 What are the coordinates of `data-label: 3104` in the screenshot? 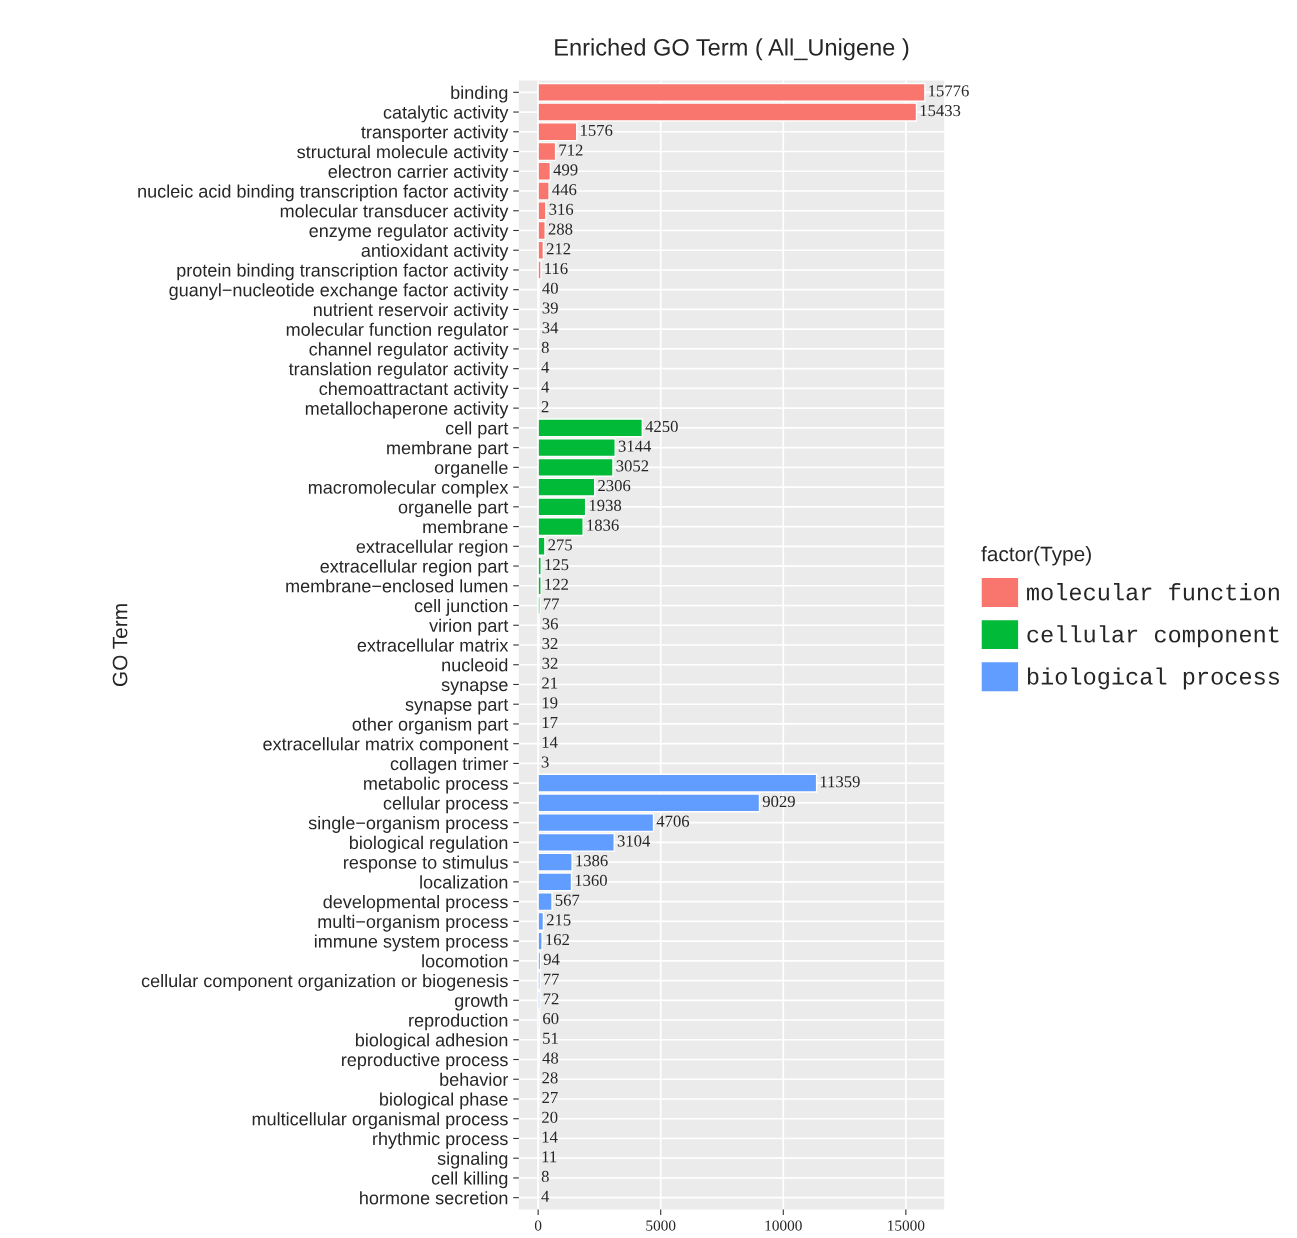 It's located at (634, 841).